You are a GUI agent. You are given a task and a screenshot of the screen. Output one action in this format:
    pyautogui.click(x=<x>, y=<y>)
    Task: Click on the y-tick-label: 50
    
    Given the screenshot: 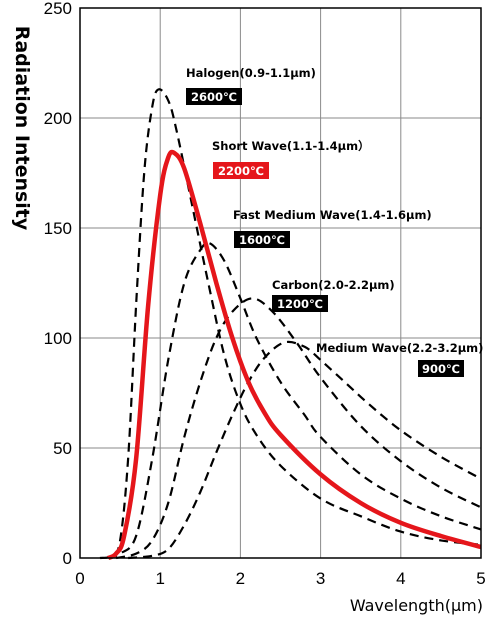 What is the action you would take?
    pyautogui.click(x=62, y=448)
    